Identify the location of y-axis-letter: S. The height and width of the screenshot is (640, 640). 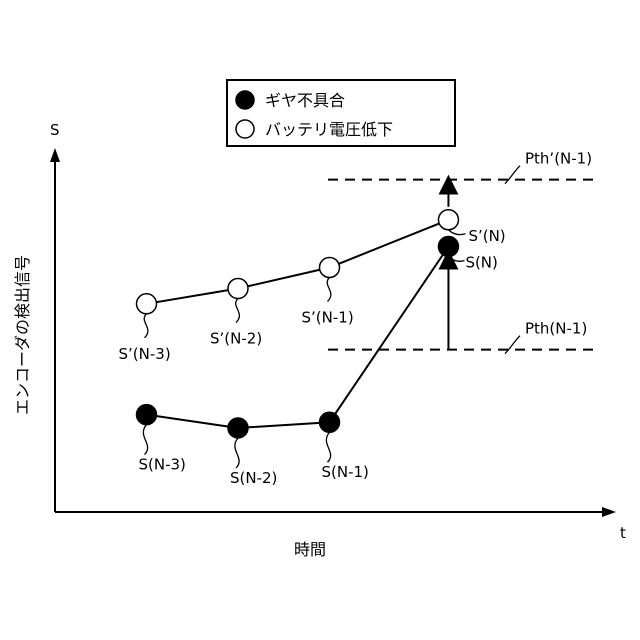
(55, 130).